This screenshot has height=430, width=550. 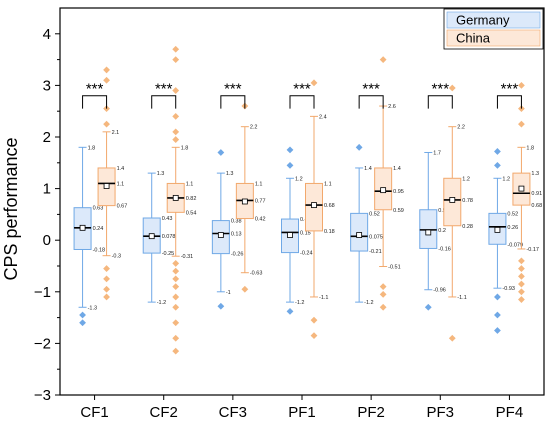 What do you see at coordinates (435, 230) in the screenshot?
I see `box-group: 1.70.590.2-0.16-0.96` at bounding box center [435, 230].